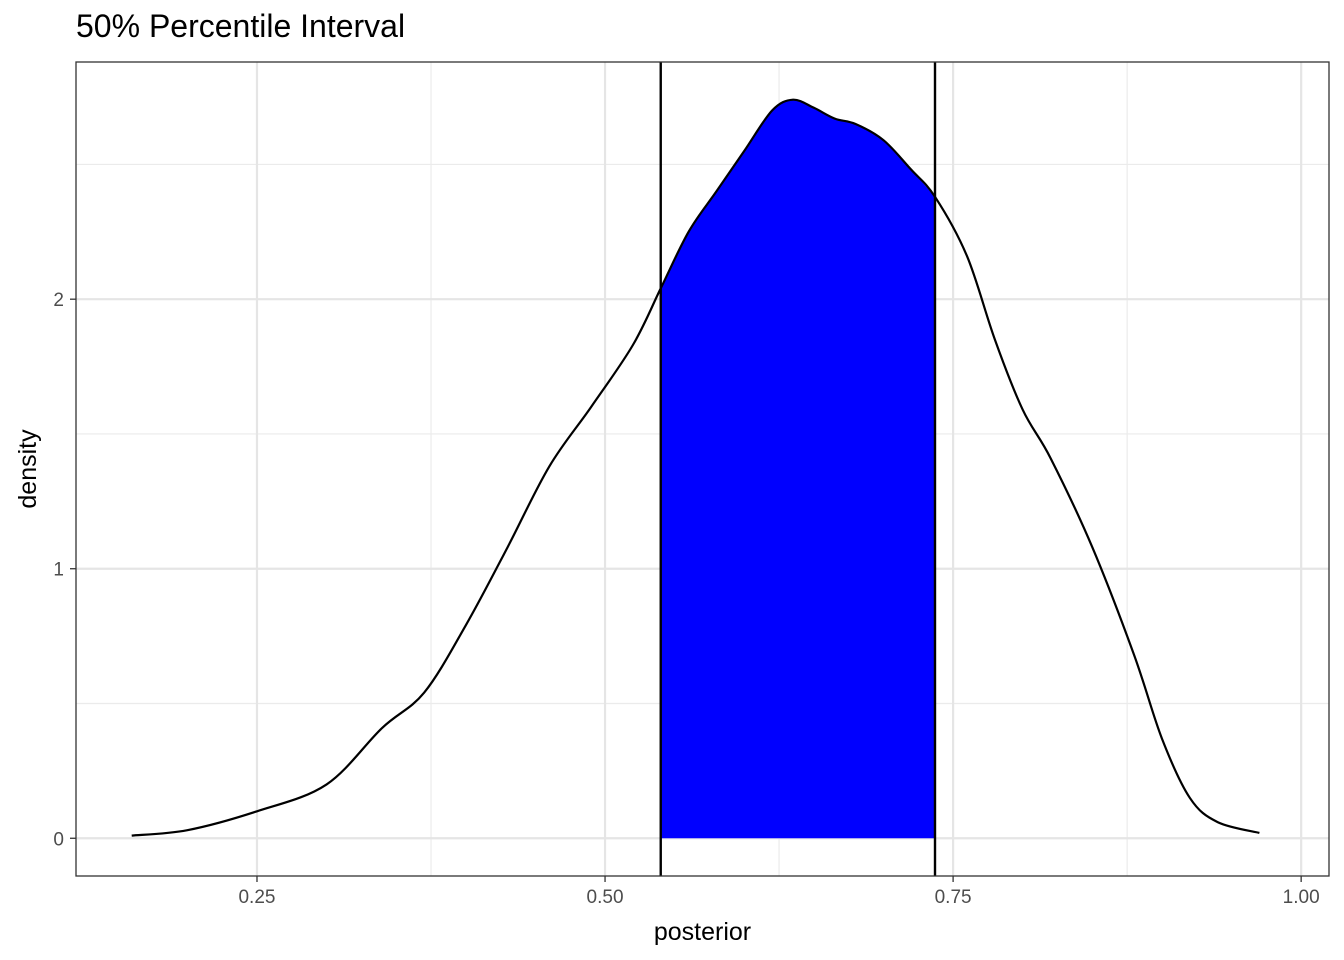 The height and width of the screenshot is (960, 1344). Describe the element at coordinates (241, 26) in the screenshot. I see `chart-title: 50% Percentile Interval` at that location.